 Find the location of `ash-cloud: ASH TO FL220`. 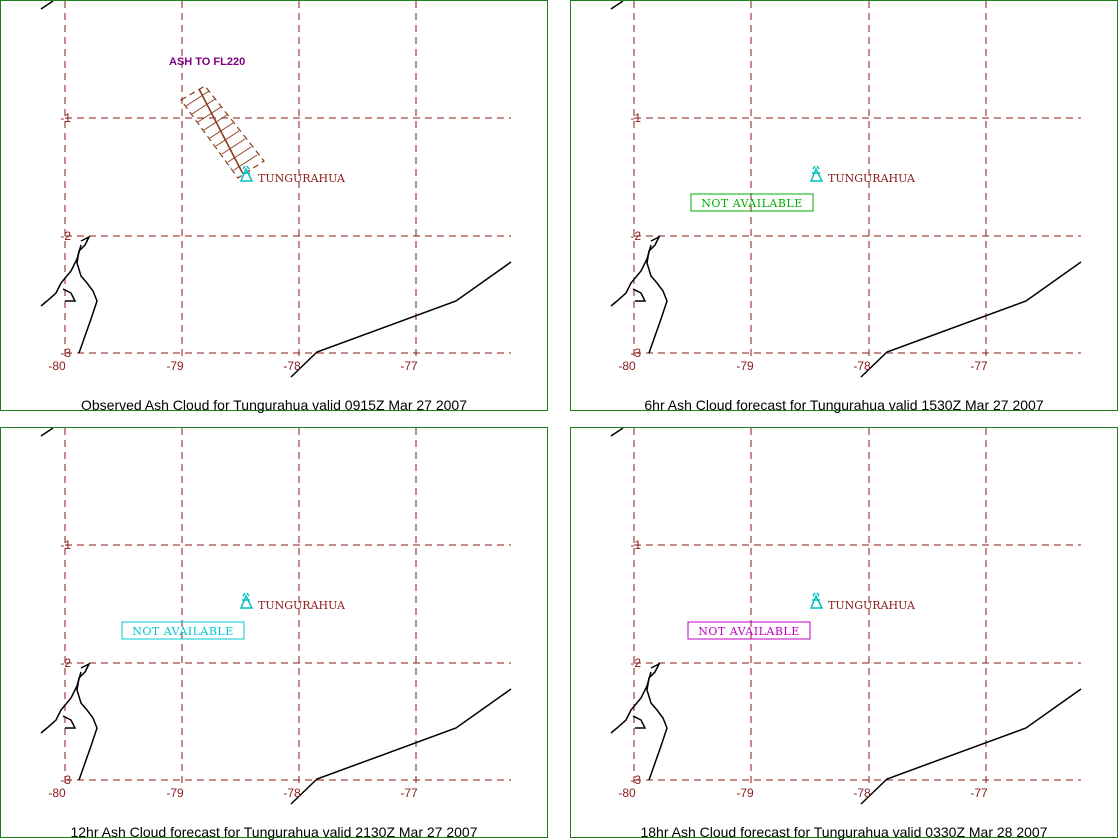

ash-cloud: ASH TO FL220 is located at coordinates (217, 117).